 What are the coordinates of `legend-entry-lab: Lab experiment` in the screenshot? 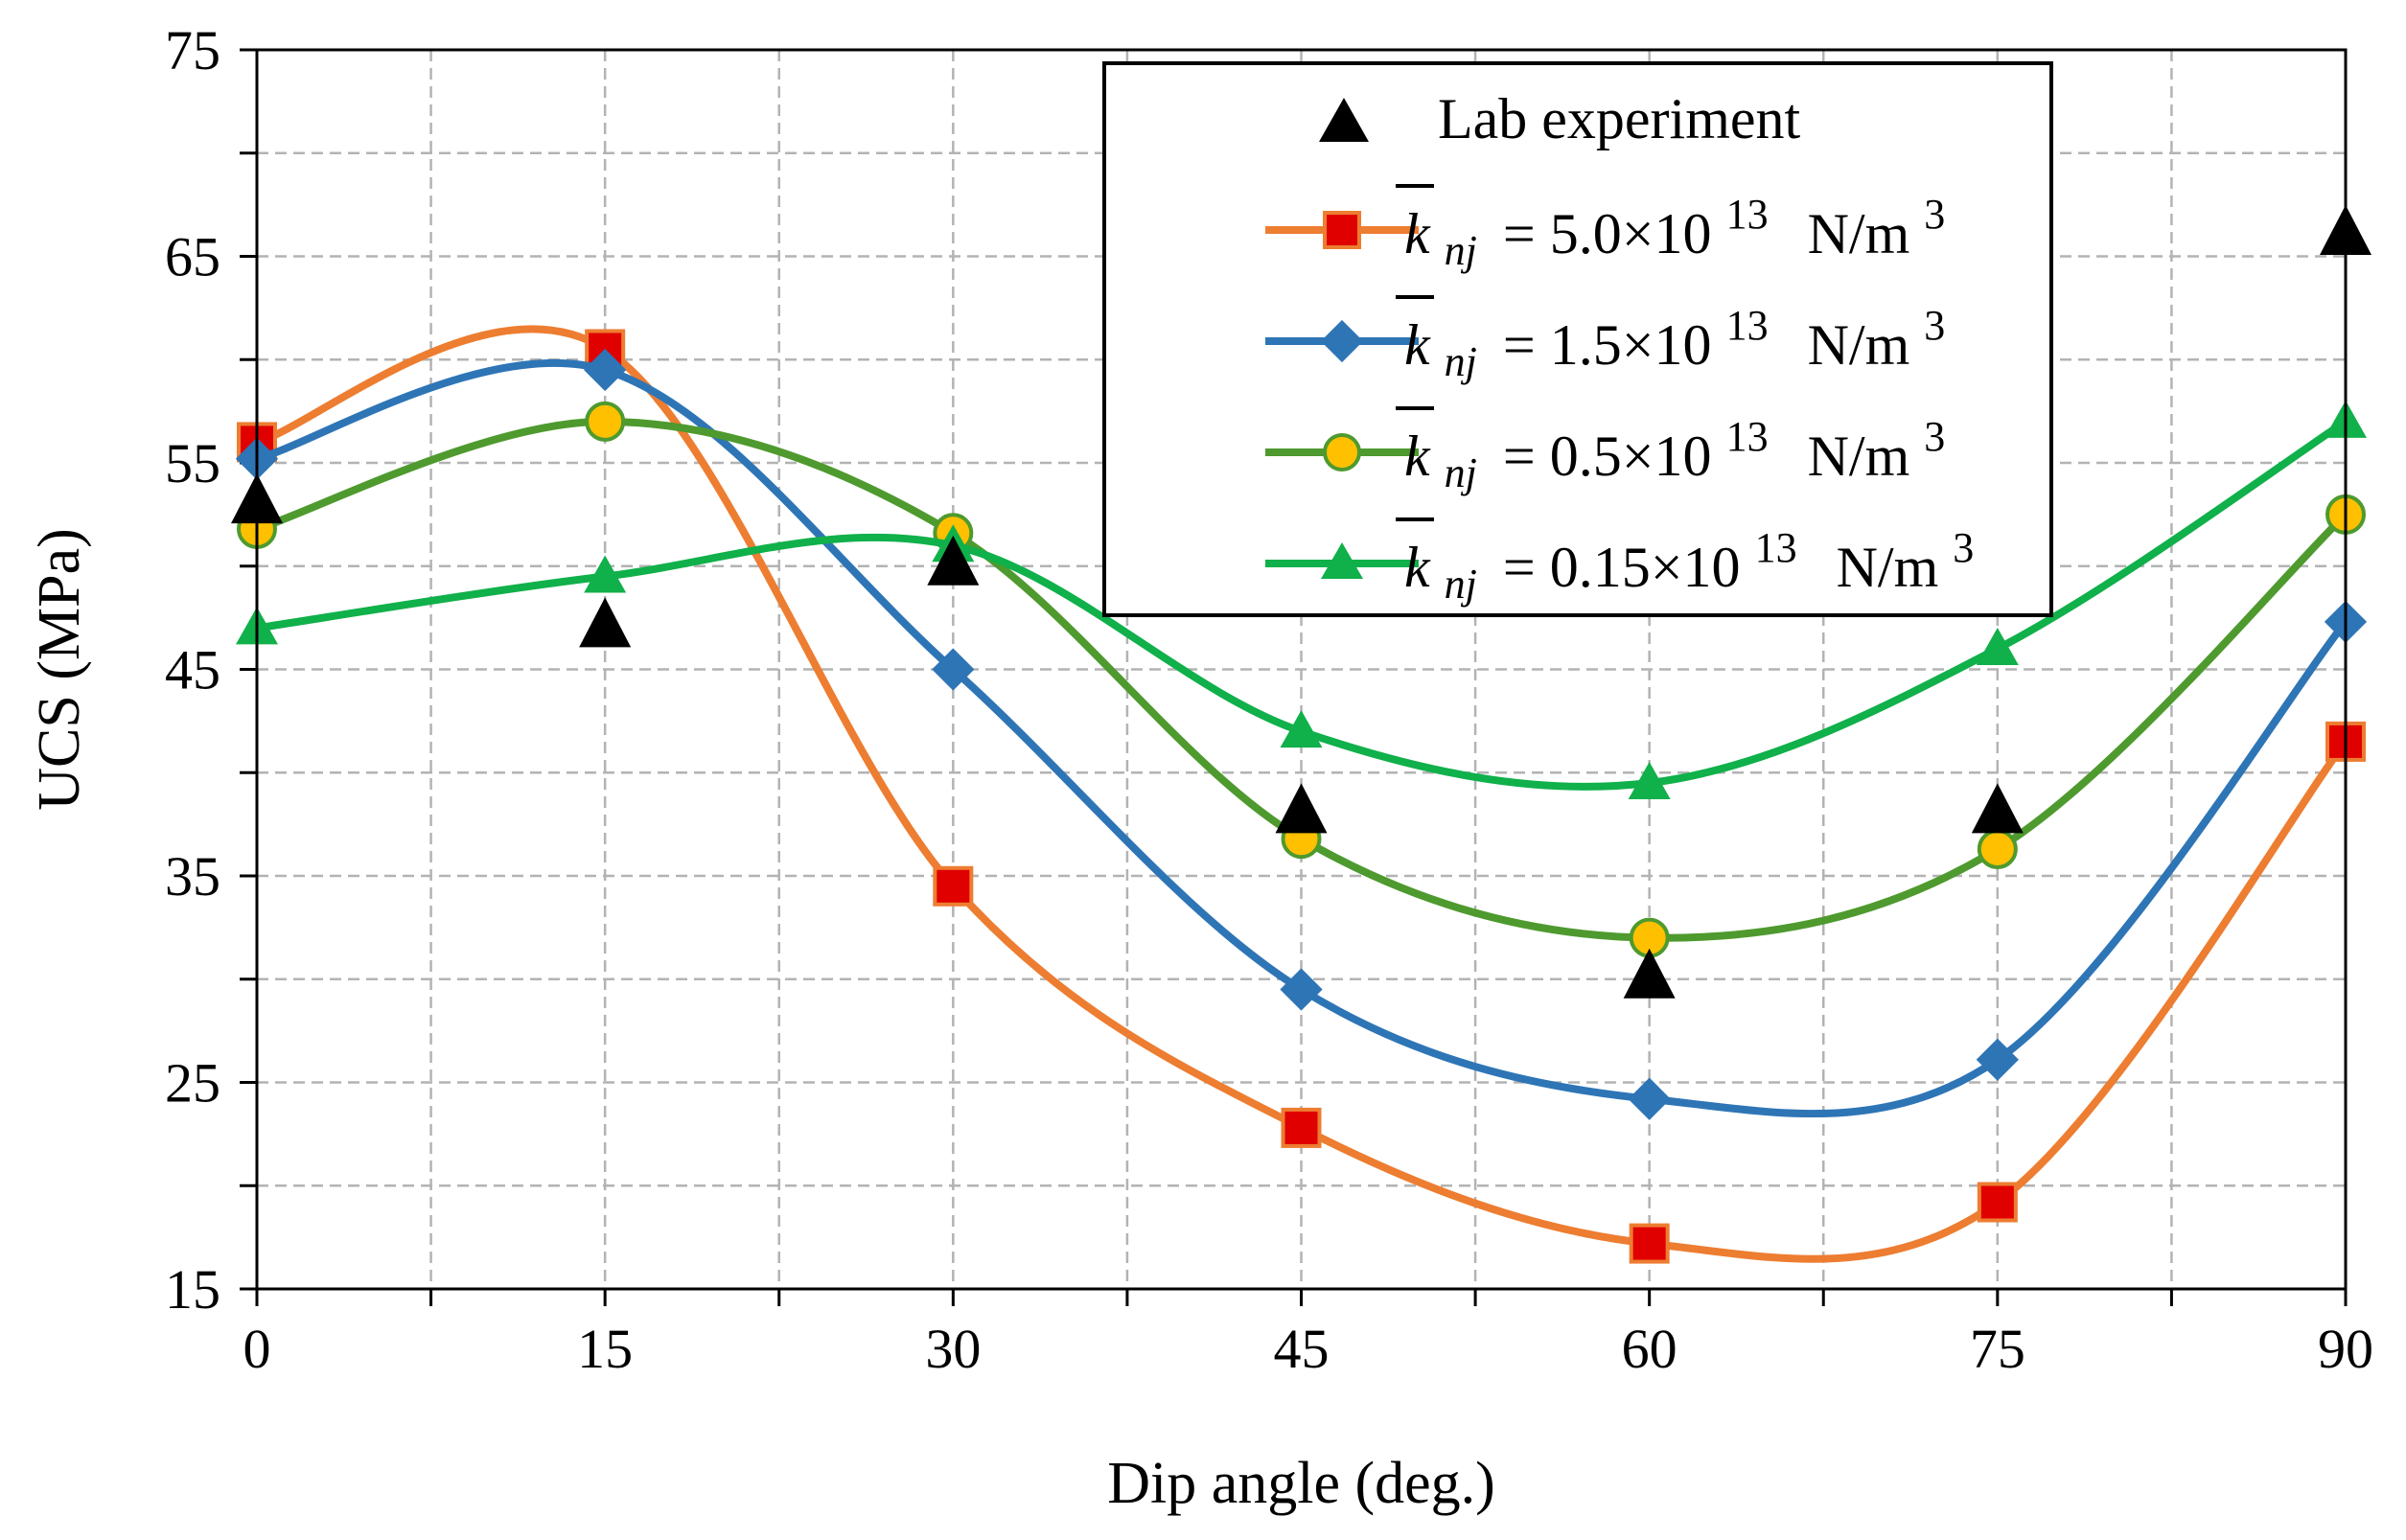 It's located at (1559, 118).